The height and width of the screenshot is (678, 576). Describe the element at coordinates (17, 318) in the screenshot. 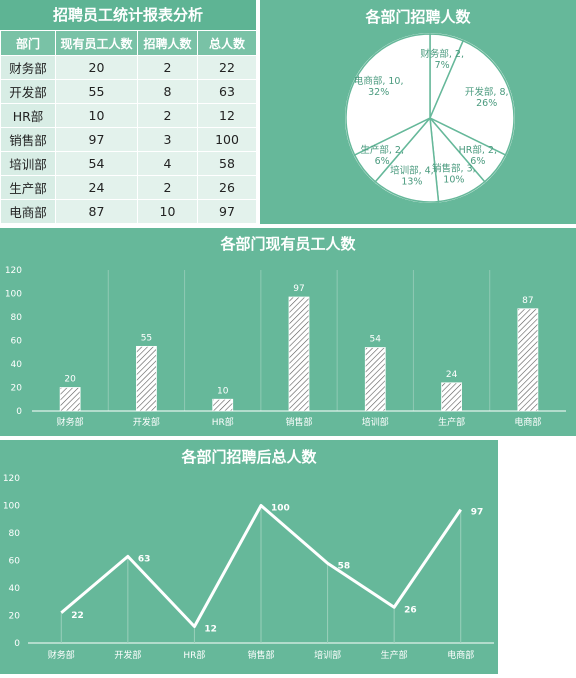

I see `bar-y-tick-label: 80` at that location.